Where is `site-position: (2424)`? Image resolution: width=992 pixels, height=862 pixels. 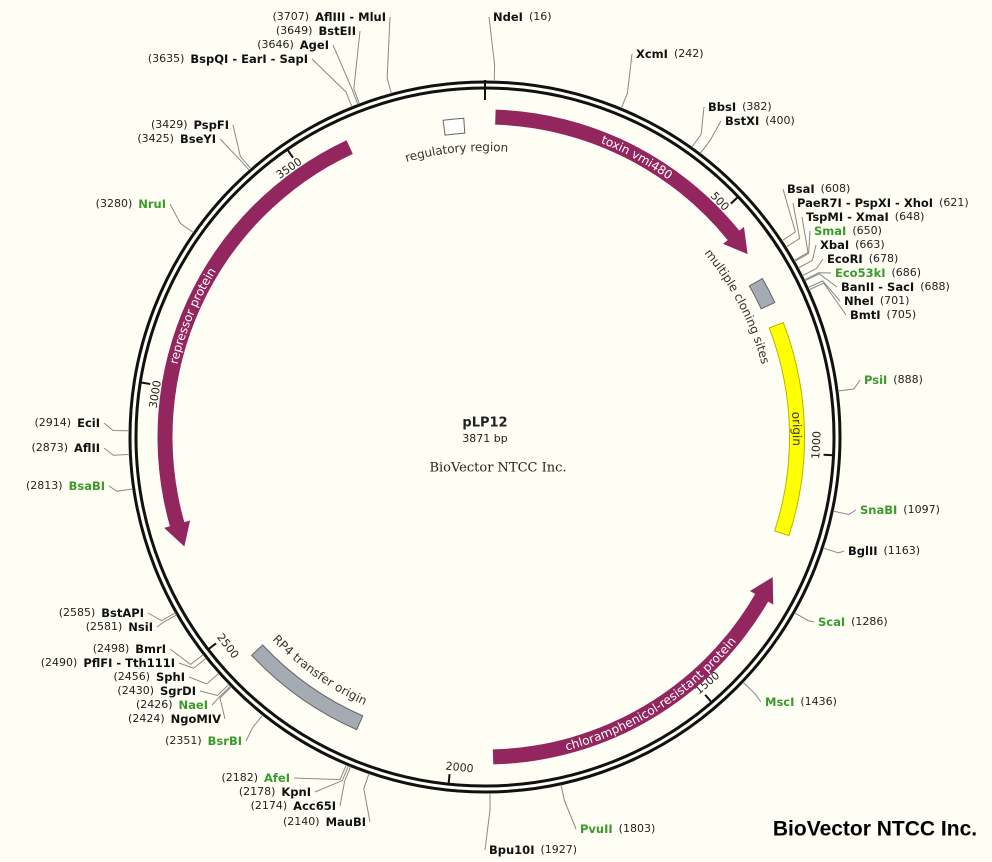
site-position: (2424) is located at coordinates (146, 718).